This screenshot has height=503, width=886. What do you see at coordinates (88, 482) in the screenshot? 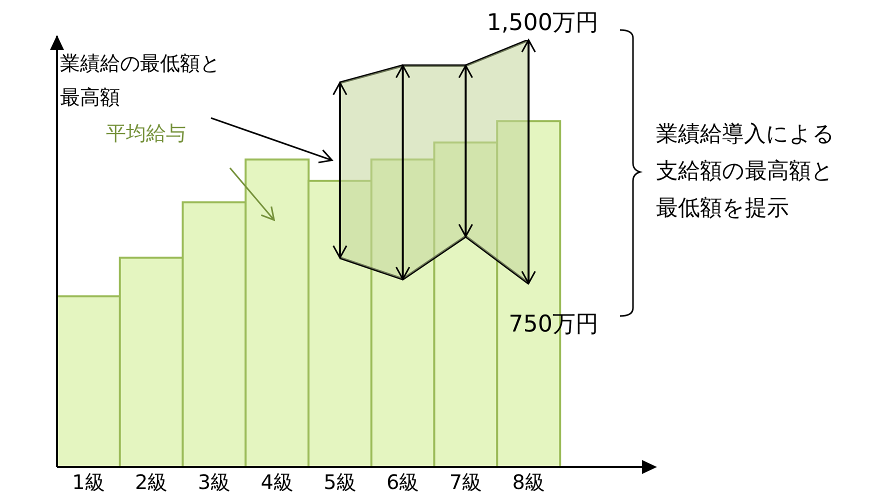
I see `x-tick-label: 1級` at bounding box center [88, 482].